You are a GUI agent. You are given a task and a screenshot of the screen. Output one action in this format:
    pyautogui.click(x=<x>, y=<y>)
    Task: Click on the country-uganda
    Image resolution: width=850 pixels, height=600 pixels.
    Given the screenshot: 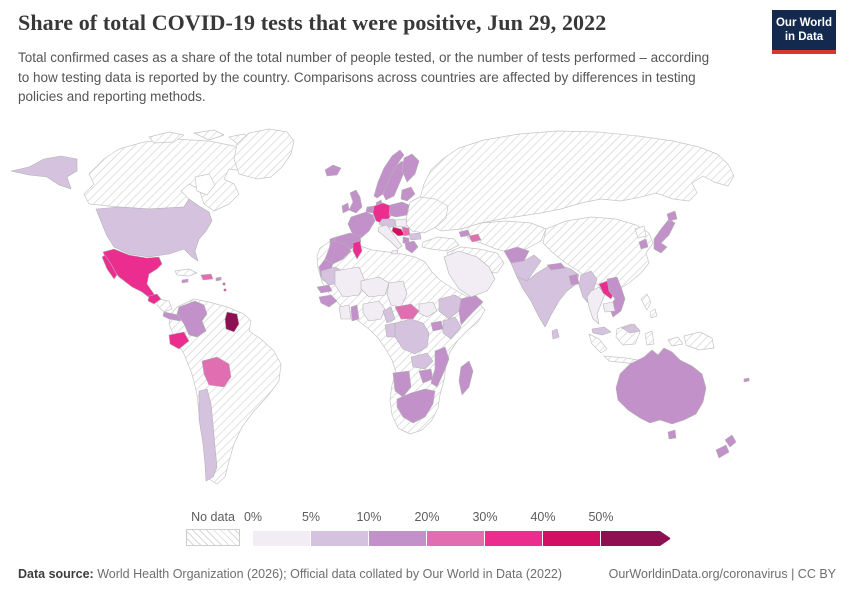 What is the action you would take?
    pyautogui.click(x=437, y=326)
    